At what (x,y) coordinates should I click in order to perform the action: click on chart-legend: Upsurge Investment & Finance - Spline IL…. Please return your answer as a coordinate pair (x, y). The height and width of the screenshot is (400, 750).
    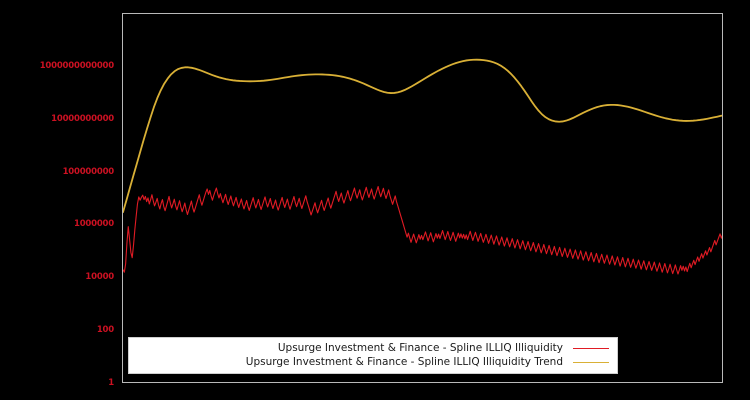
    Looking at the image, I should click on (373, 355).